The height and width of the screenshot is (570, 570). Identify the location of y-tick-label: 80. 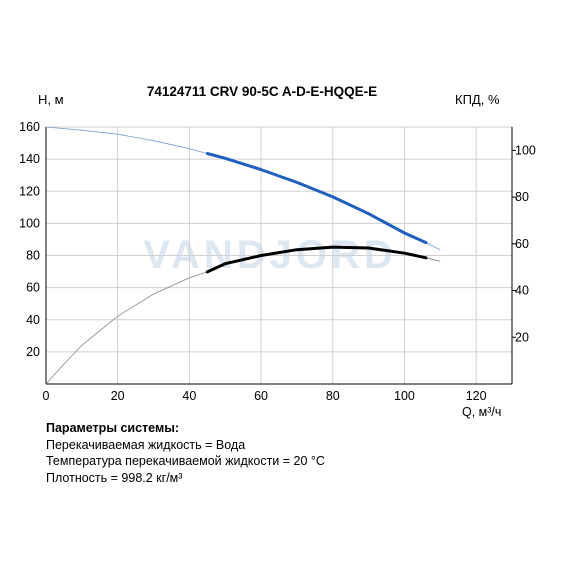
(33, 256).